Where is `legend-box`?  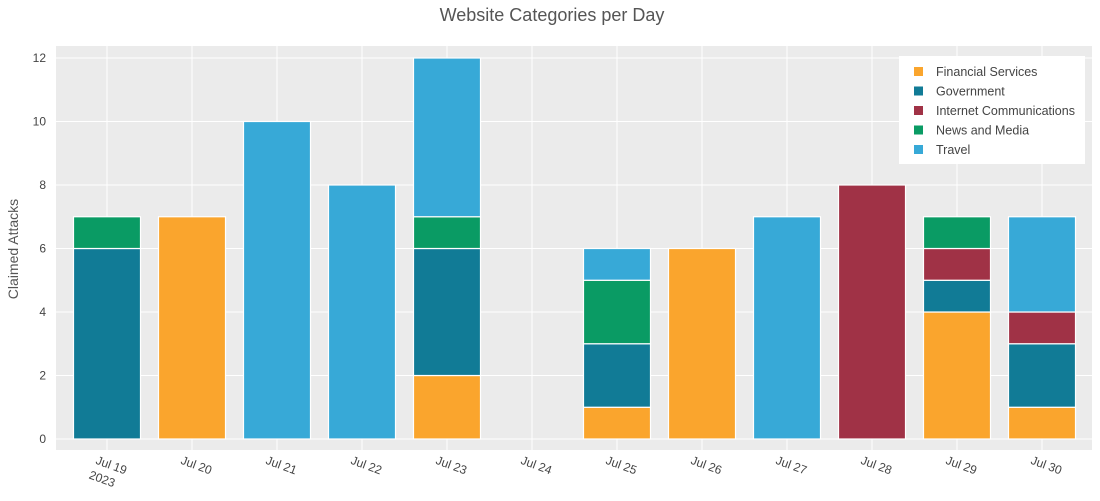
legend-box is located at coordinates (992, 110).